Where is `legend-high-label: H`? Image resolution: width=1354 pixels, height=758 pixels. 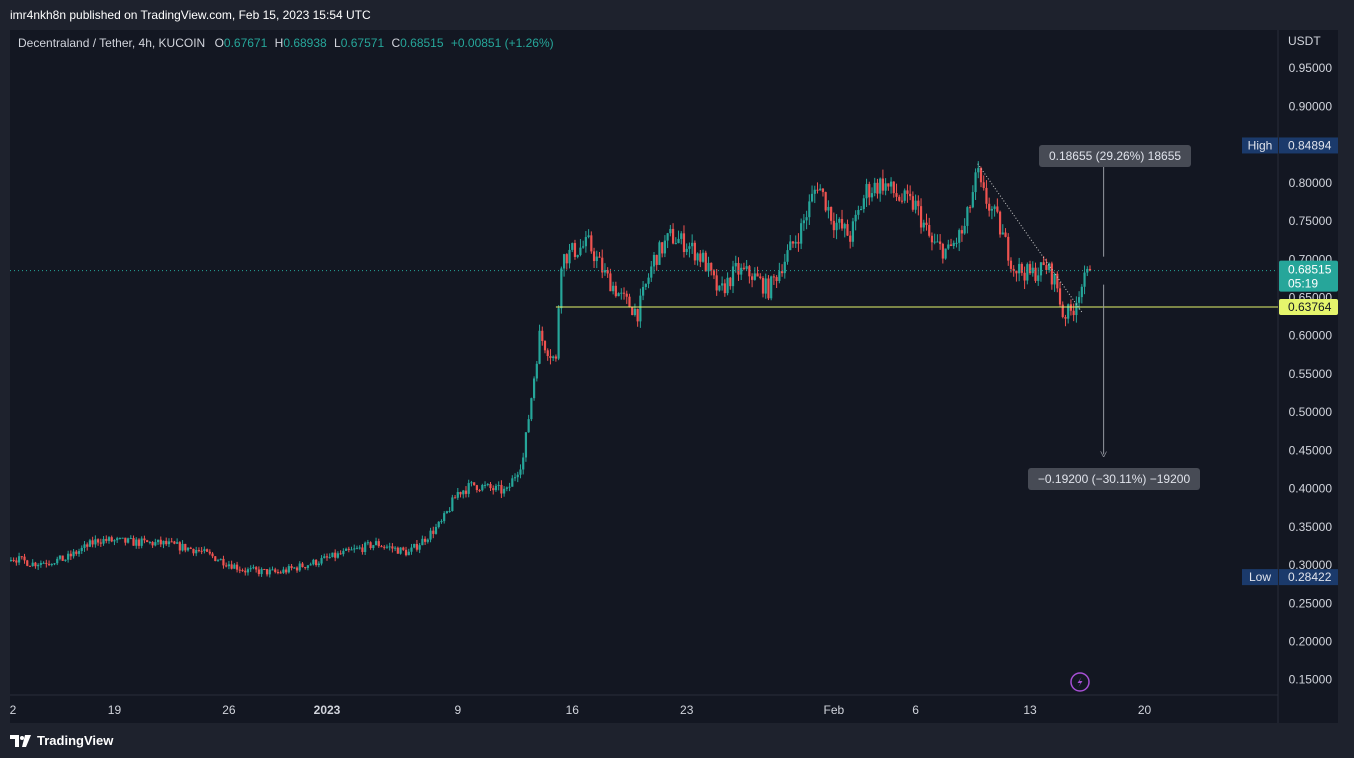
legend-high-label: H is located at coordinates (279, 43).